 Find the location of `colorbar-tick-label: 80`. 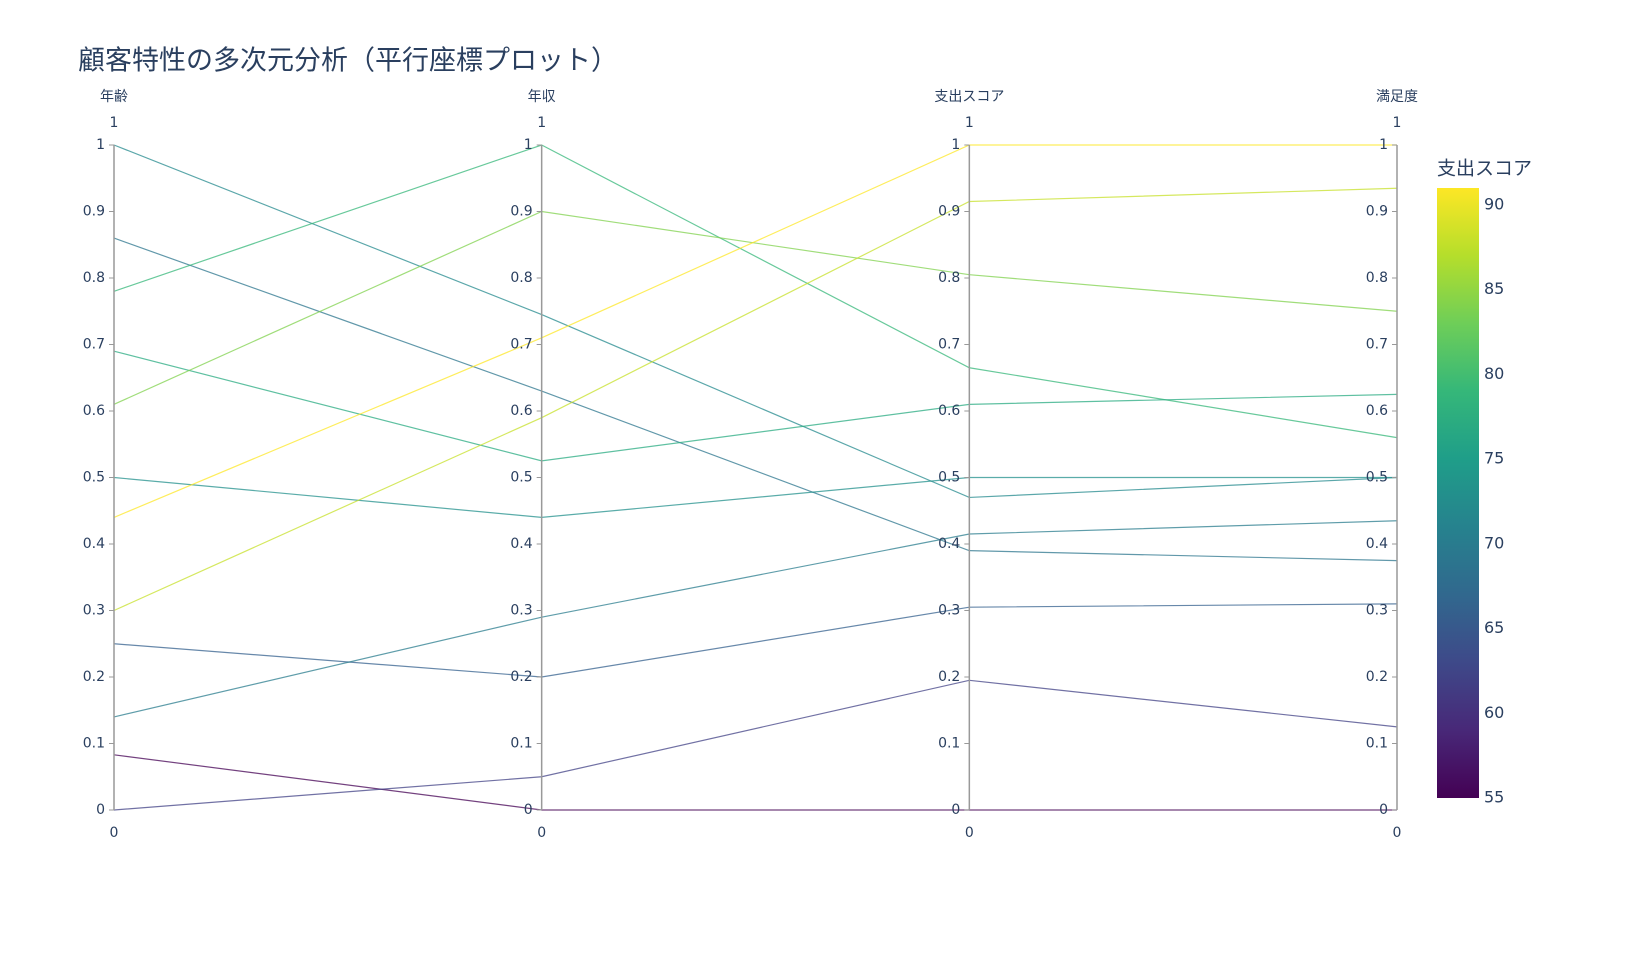

colorbar-tick-label: 80 is located at coordinates (1494, 373).